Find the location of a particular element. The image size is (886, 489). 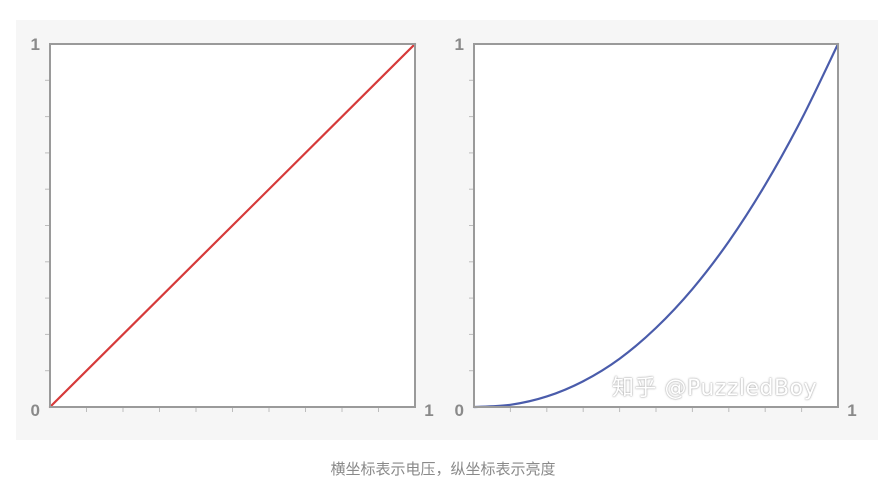

chart1-origin-tick-label: 0 is located at coordinates (35, 410).